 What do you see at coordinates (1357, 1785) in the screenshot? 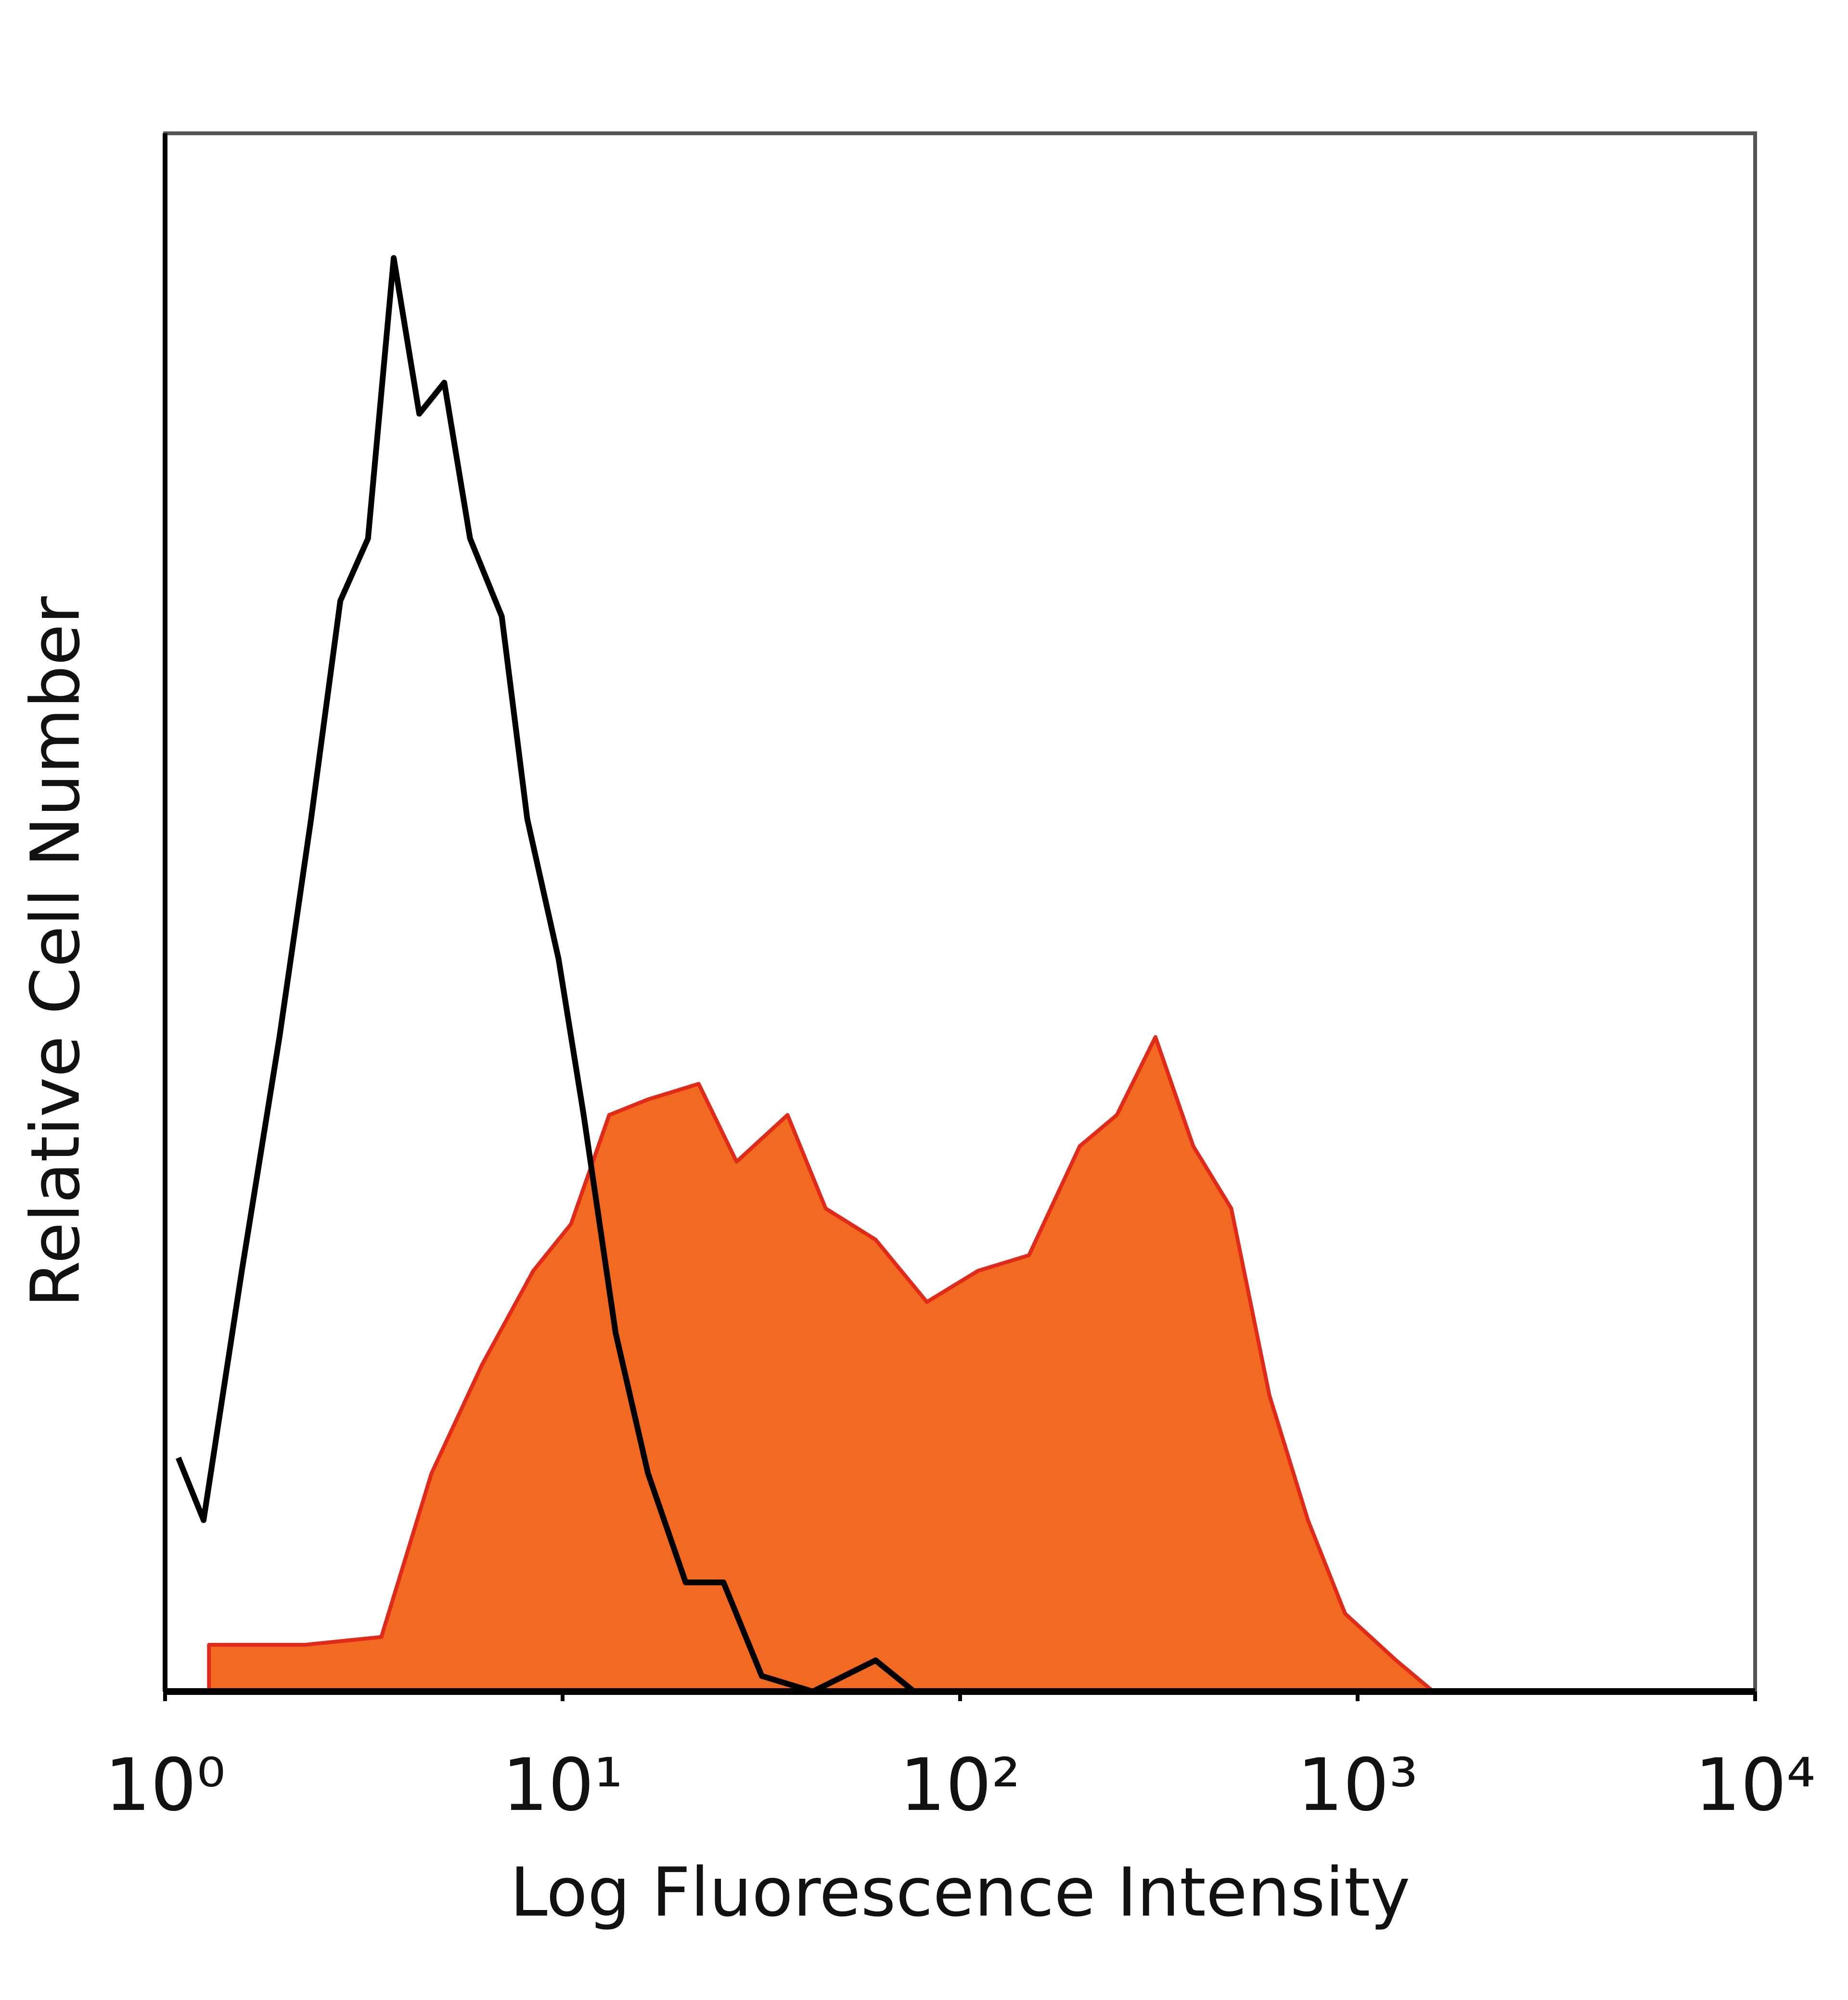
I see `x-tick-label: 10³` at bounding box center [1357, 1785].